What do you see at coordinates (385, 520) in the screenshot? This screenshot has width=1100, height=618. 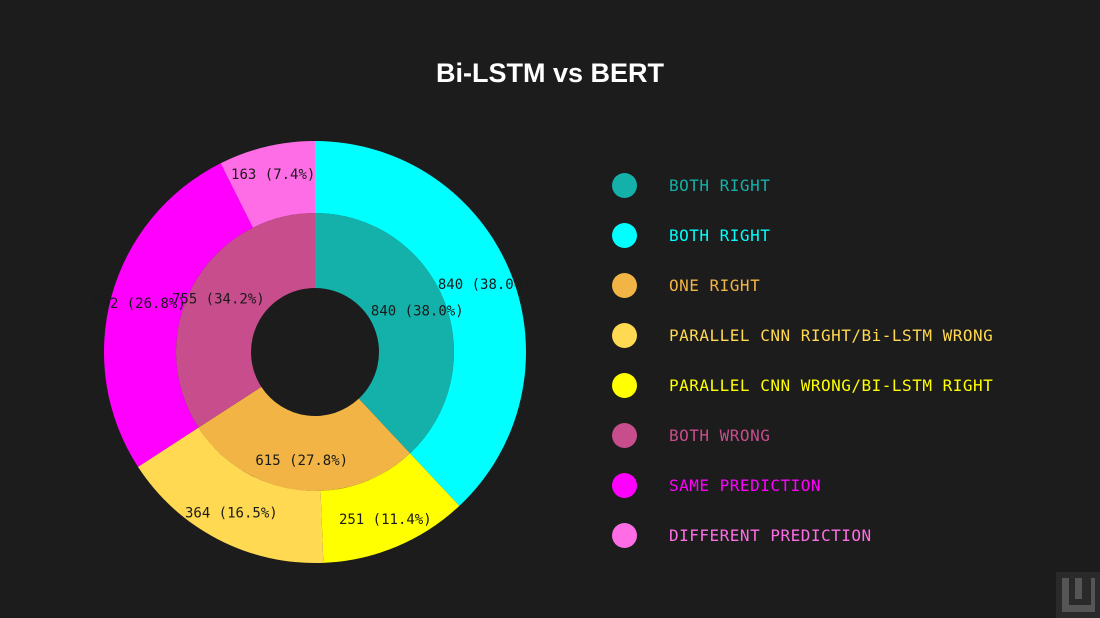 I see `slice-label-outer-1: 251 (11.4%)` at bounding box center [385, 520].